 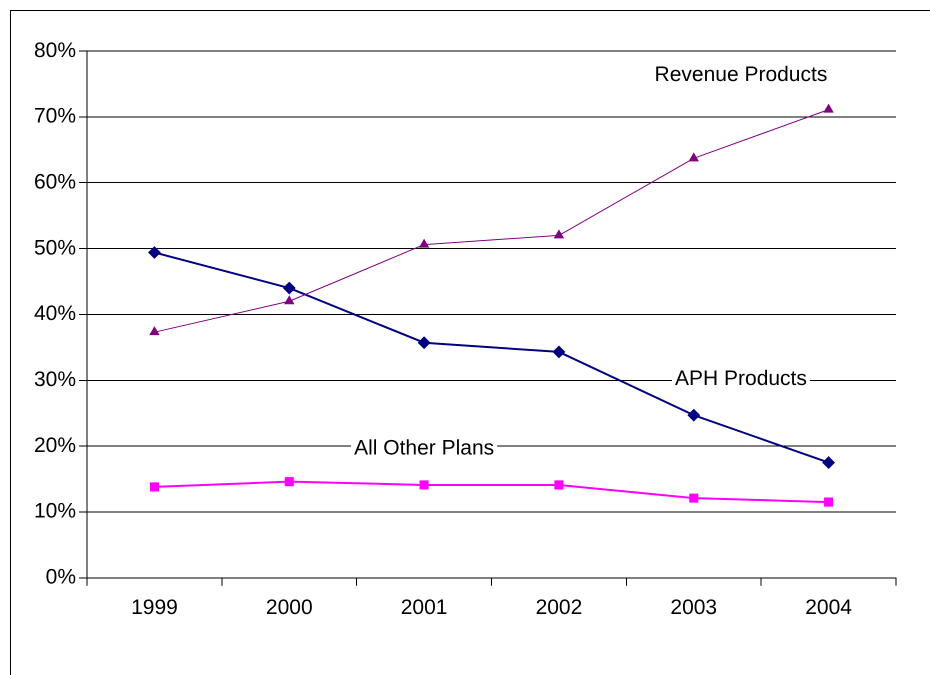 I want to click on y-tick-label: 50%, so click(x=55, y=248).